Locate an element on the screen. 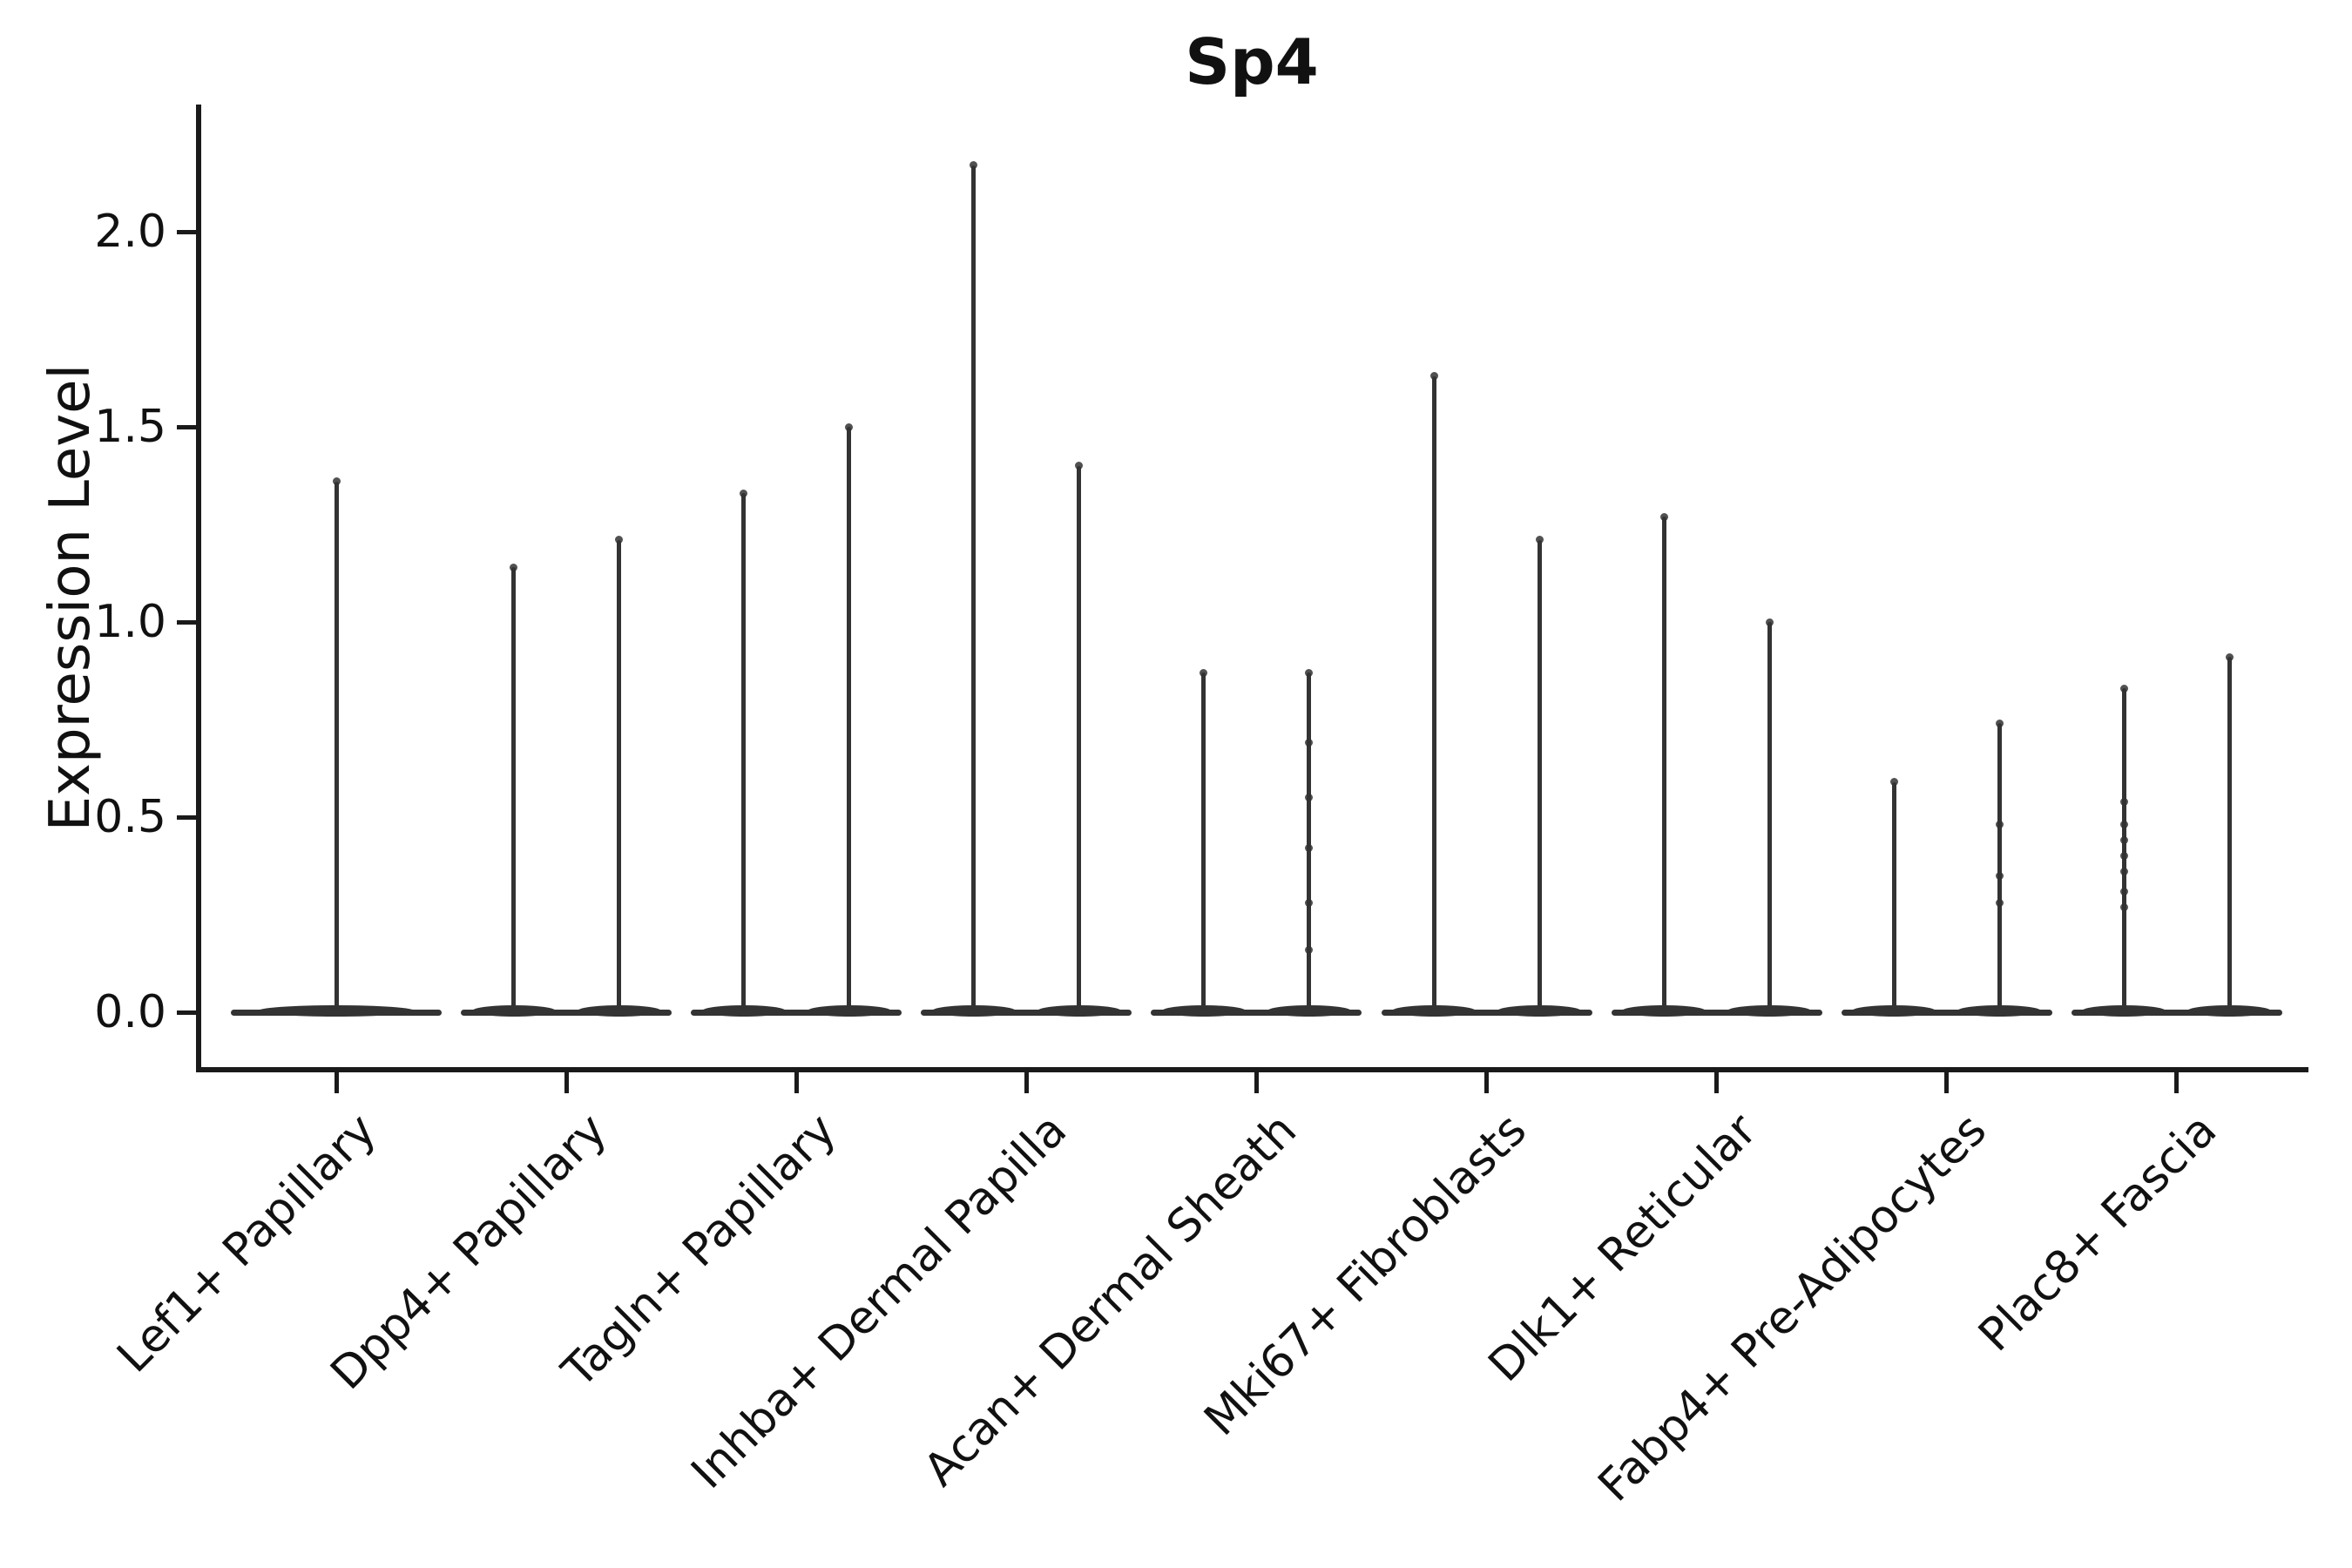 This screenshot has height=1568, width=2352. x-tick-label: Acan+ Dermal Sheath is located at coordinates (1111, 1300).